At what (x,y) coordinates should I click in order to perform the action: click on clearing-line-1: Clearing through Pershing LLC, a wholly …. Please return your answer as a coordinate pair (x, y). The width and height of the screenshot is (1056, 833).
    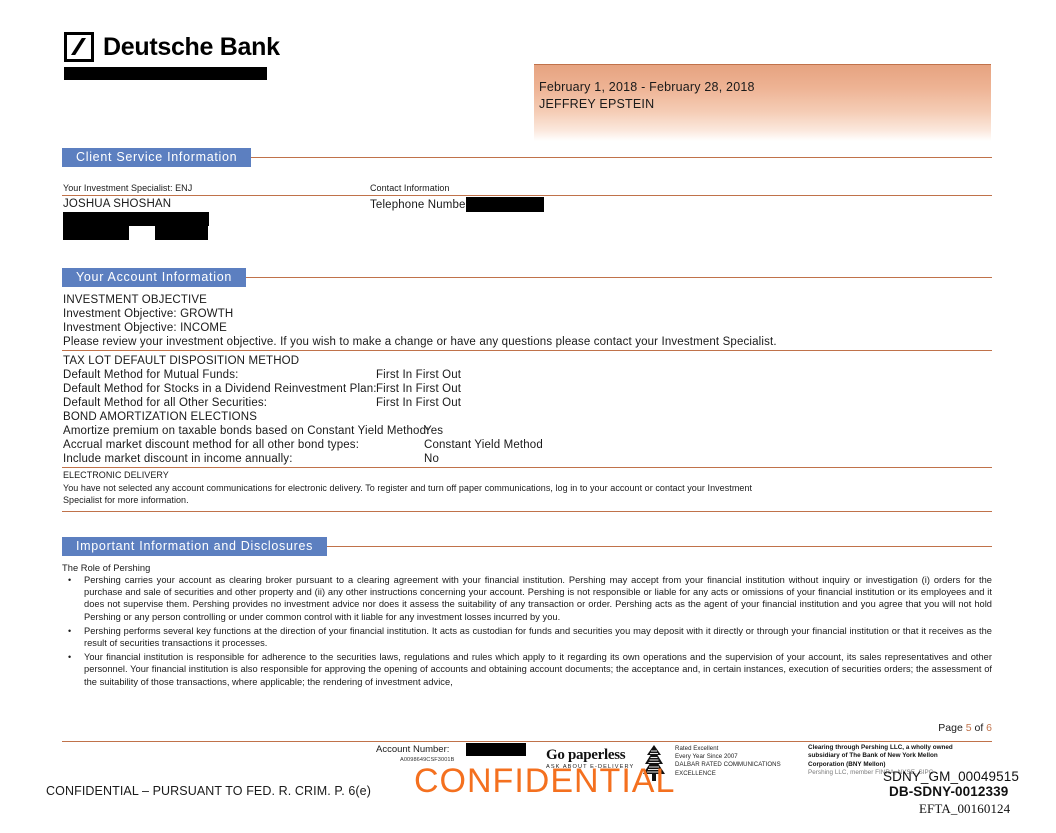
    Looking at the image, I should click on (880, 747).